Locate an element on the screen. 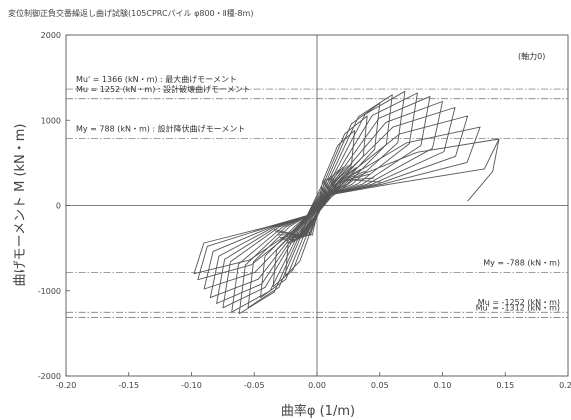  y-axis-label: 曲げモーメント M (kN・m) is located at coordinates (20, 204).